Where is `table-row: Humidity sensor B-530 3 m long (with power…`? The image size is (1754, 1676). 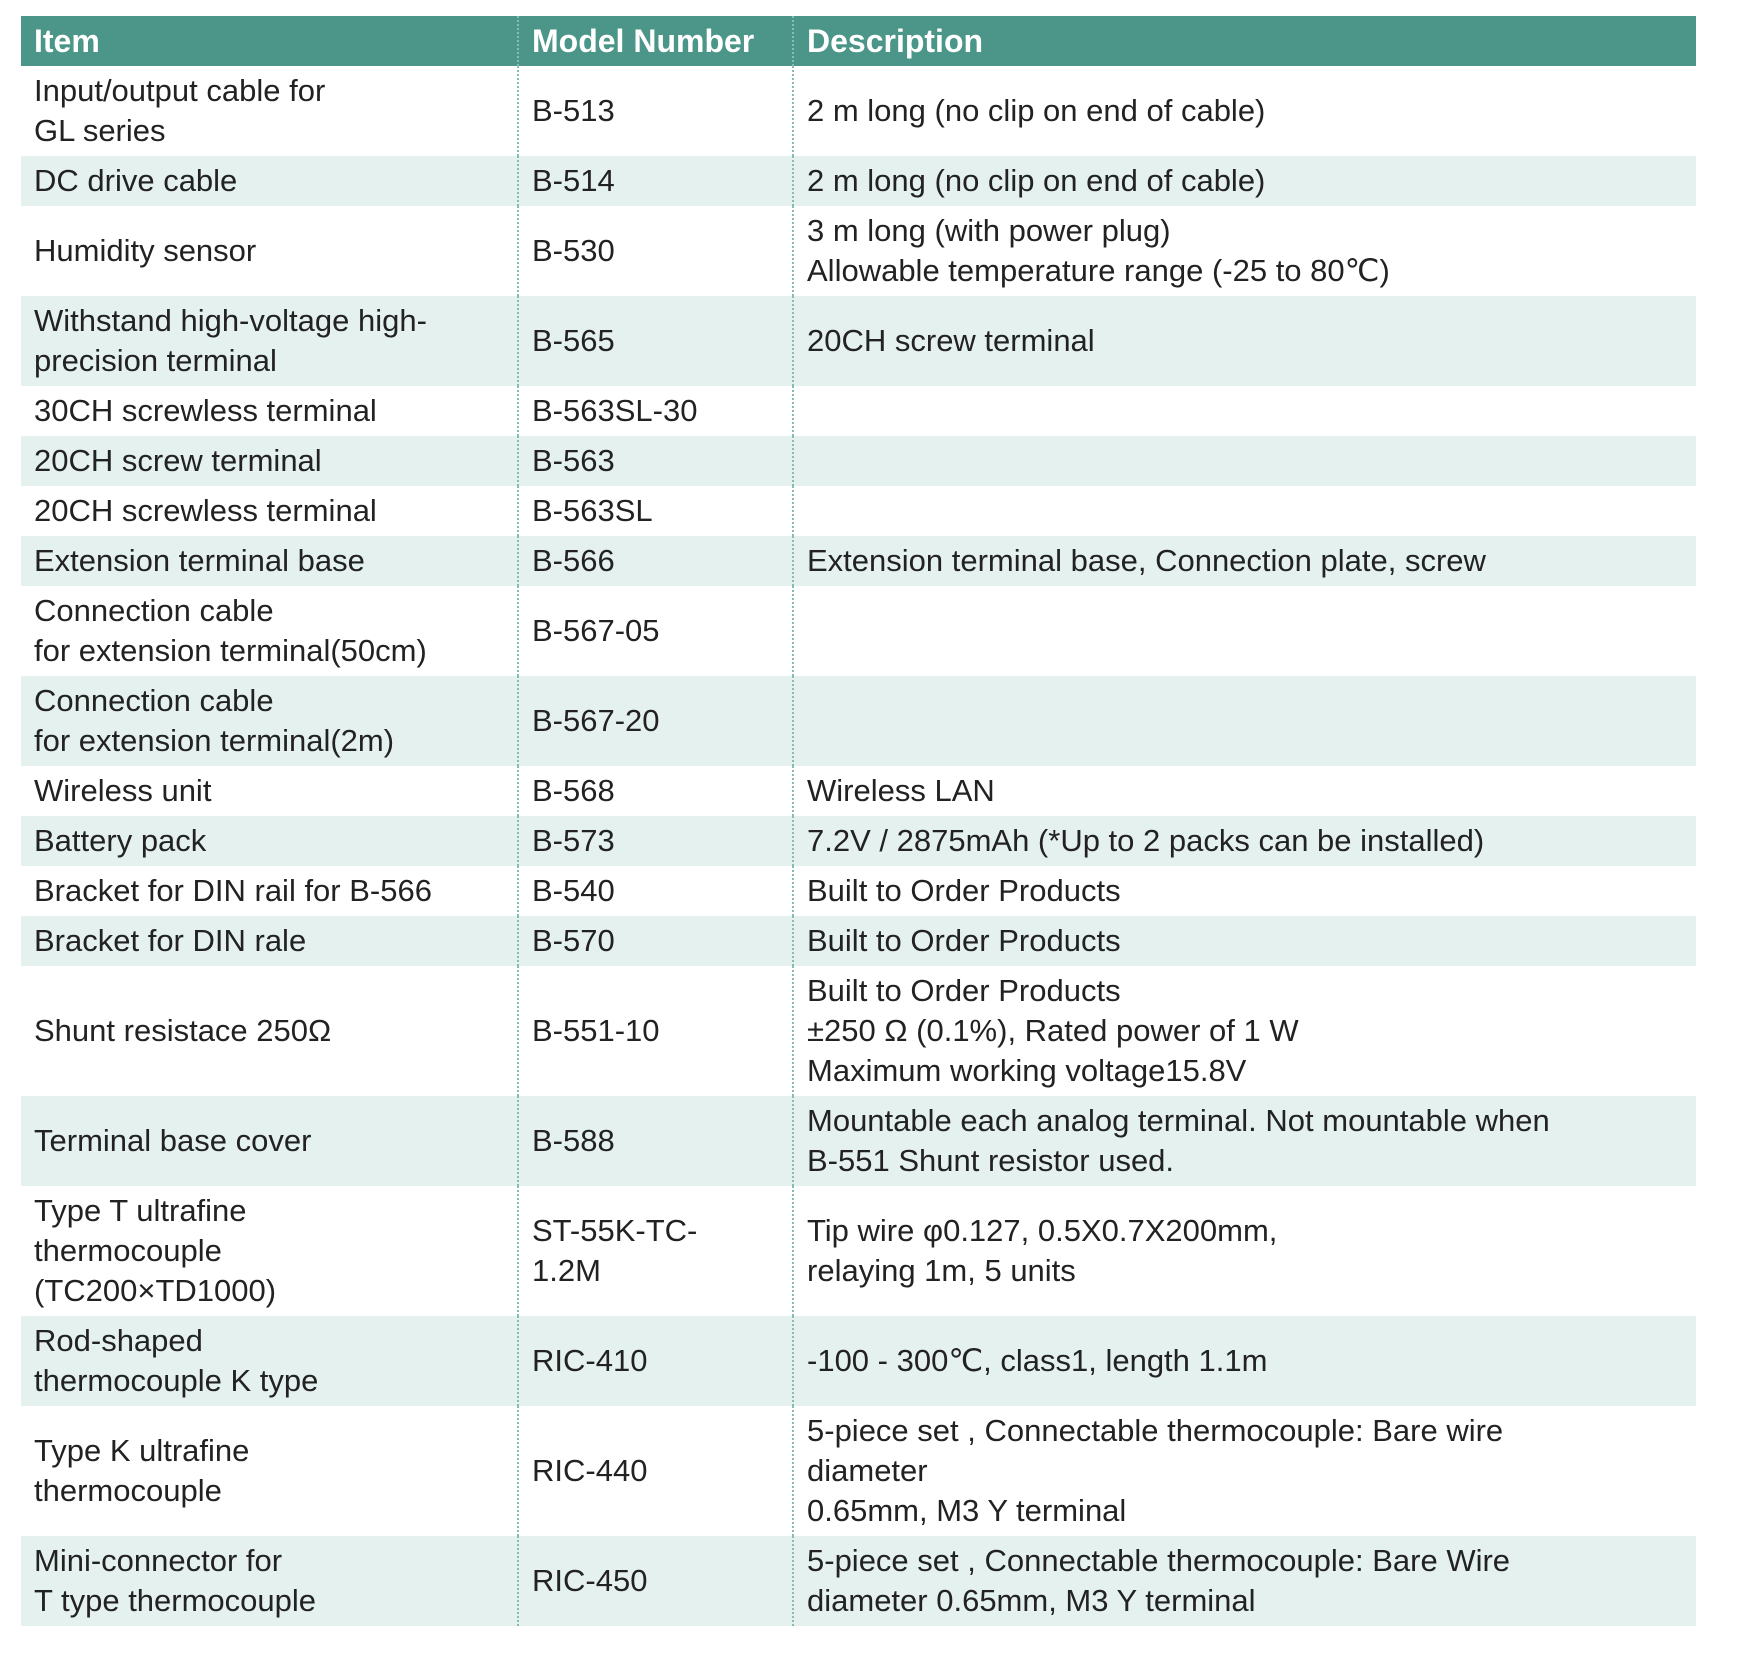
table-row: Humidity sensor B-530 3 m long (with power… is located at coordinates (858, 251).